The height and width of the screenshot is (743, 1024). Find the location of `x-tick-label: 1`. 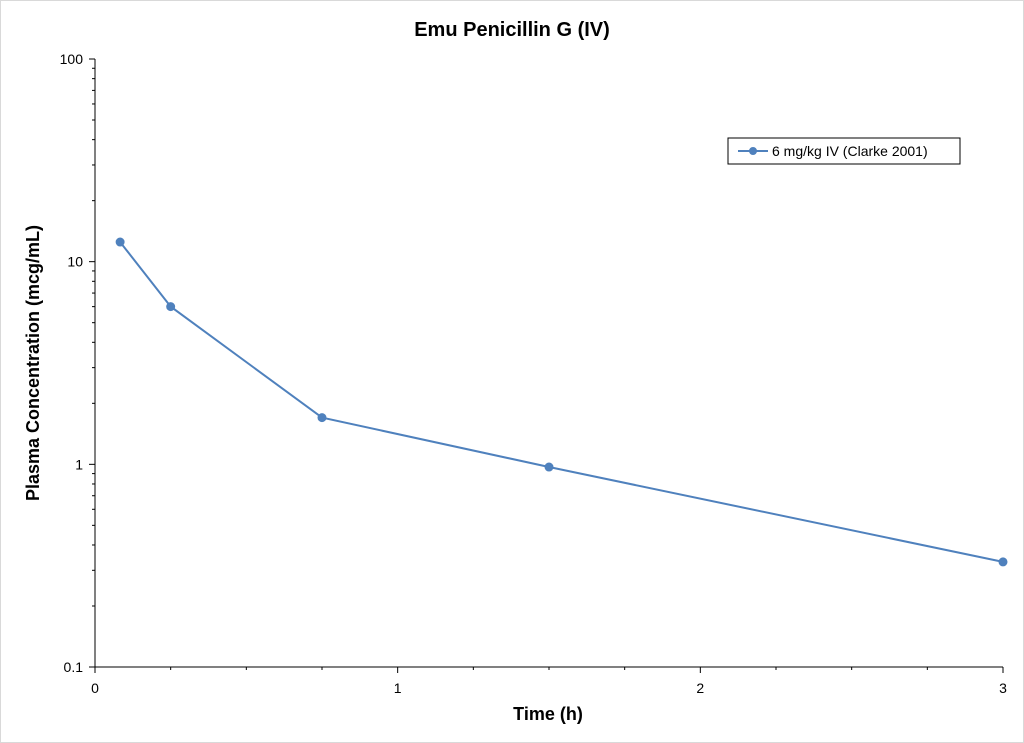

x-tick-label: 1 is located at coordinates (398, 688).